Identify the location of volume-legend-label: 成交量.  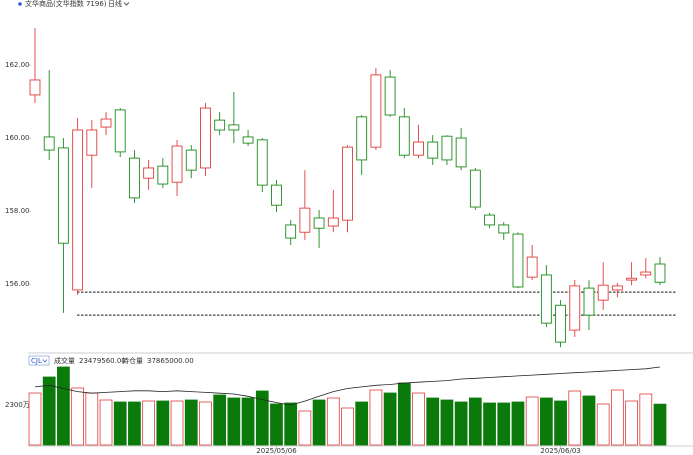
(64, 360).